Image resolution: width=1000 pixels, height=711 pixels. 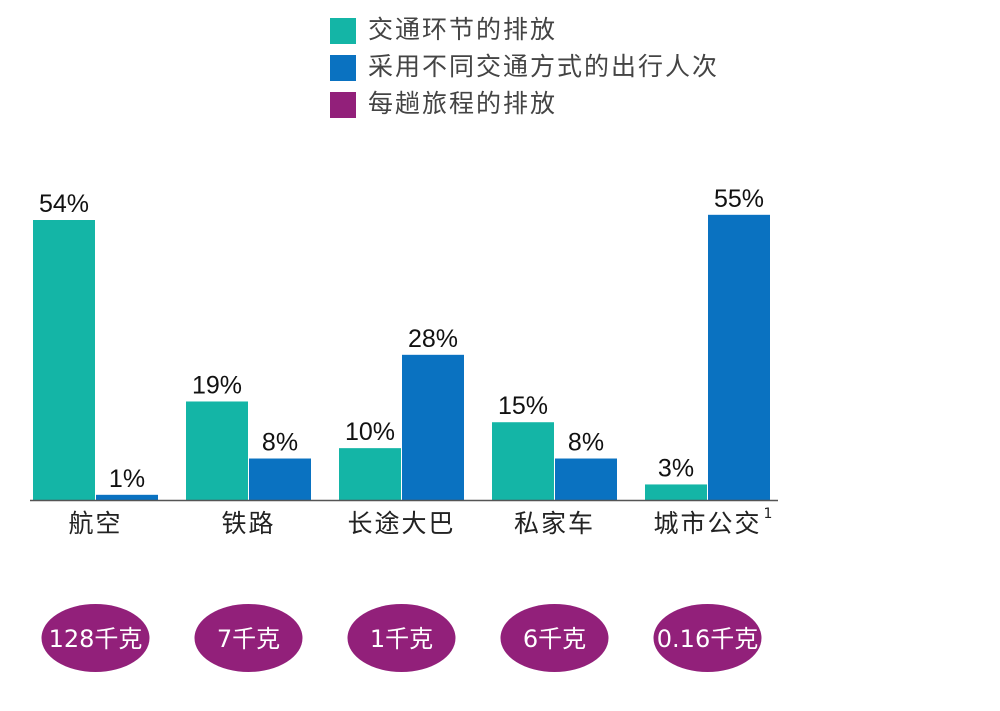 What do you see at coordinates (370, 432) in the screenshot?
I see `data-label-transport-emission-2: 10%` at bounding box center [370, 432].